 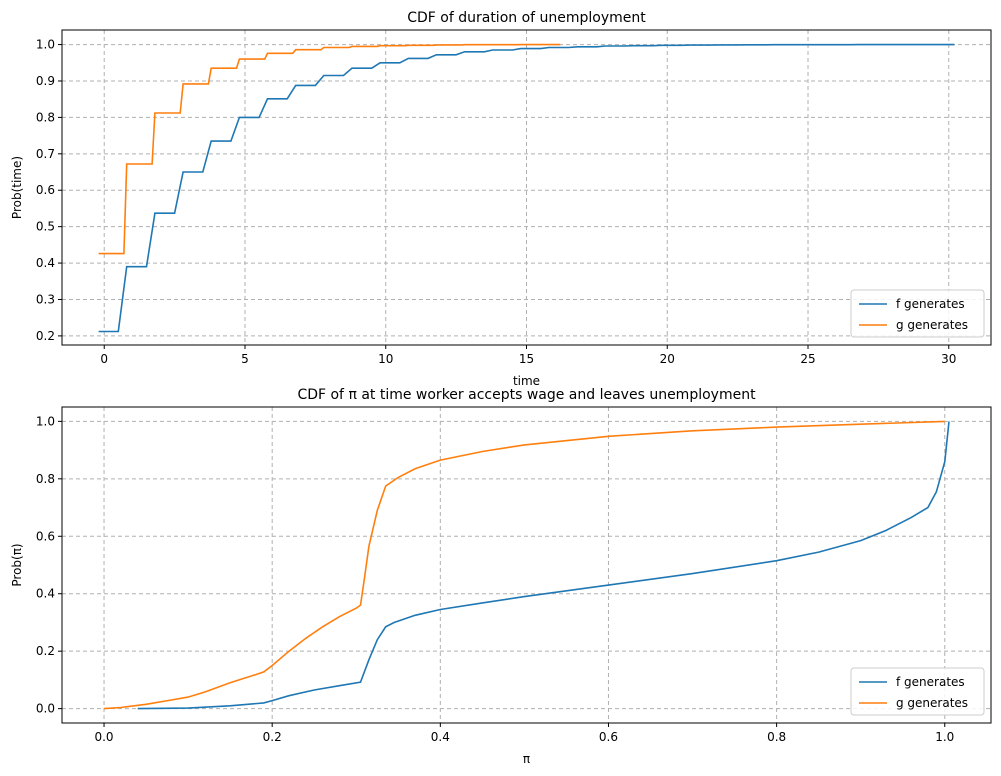 I want to click on x-tick-label: 0.2, so click(x=272, y=737).